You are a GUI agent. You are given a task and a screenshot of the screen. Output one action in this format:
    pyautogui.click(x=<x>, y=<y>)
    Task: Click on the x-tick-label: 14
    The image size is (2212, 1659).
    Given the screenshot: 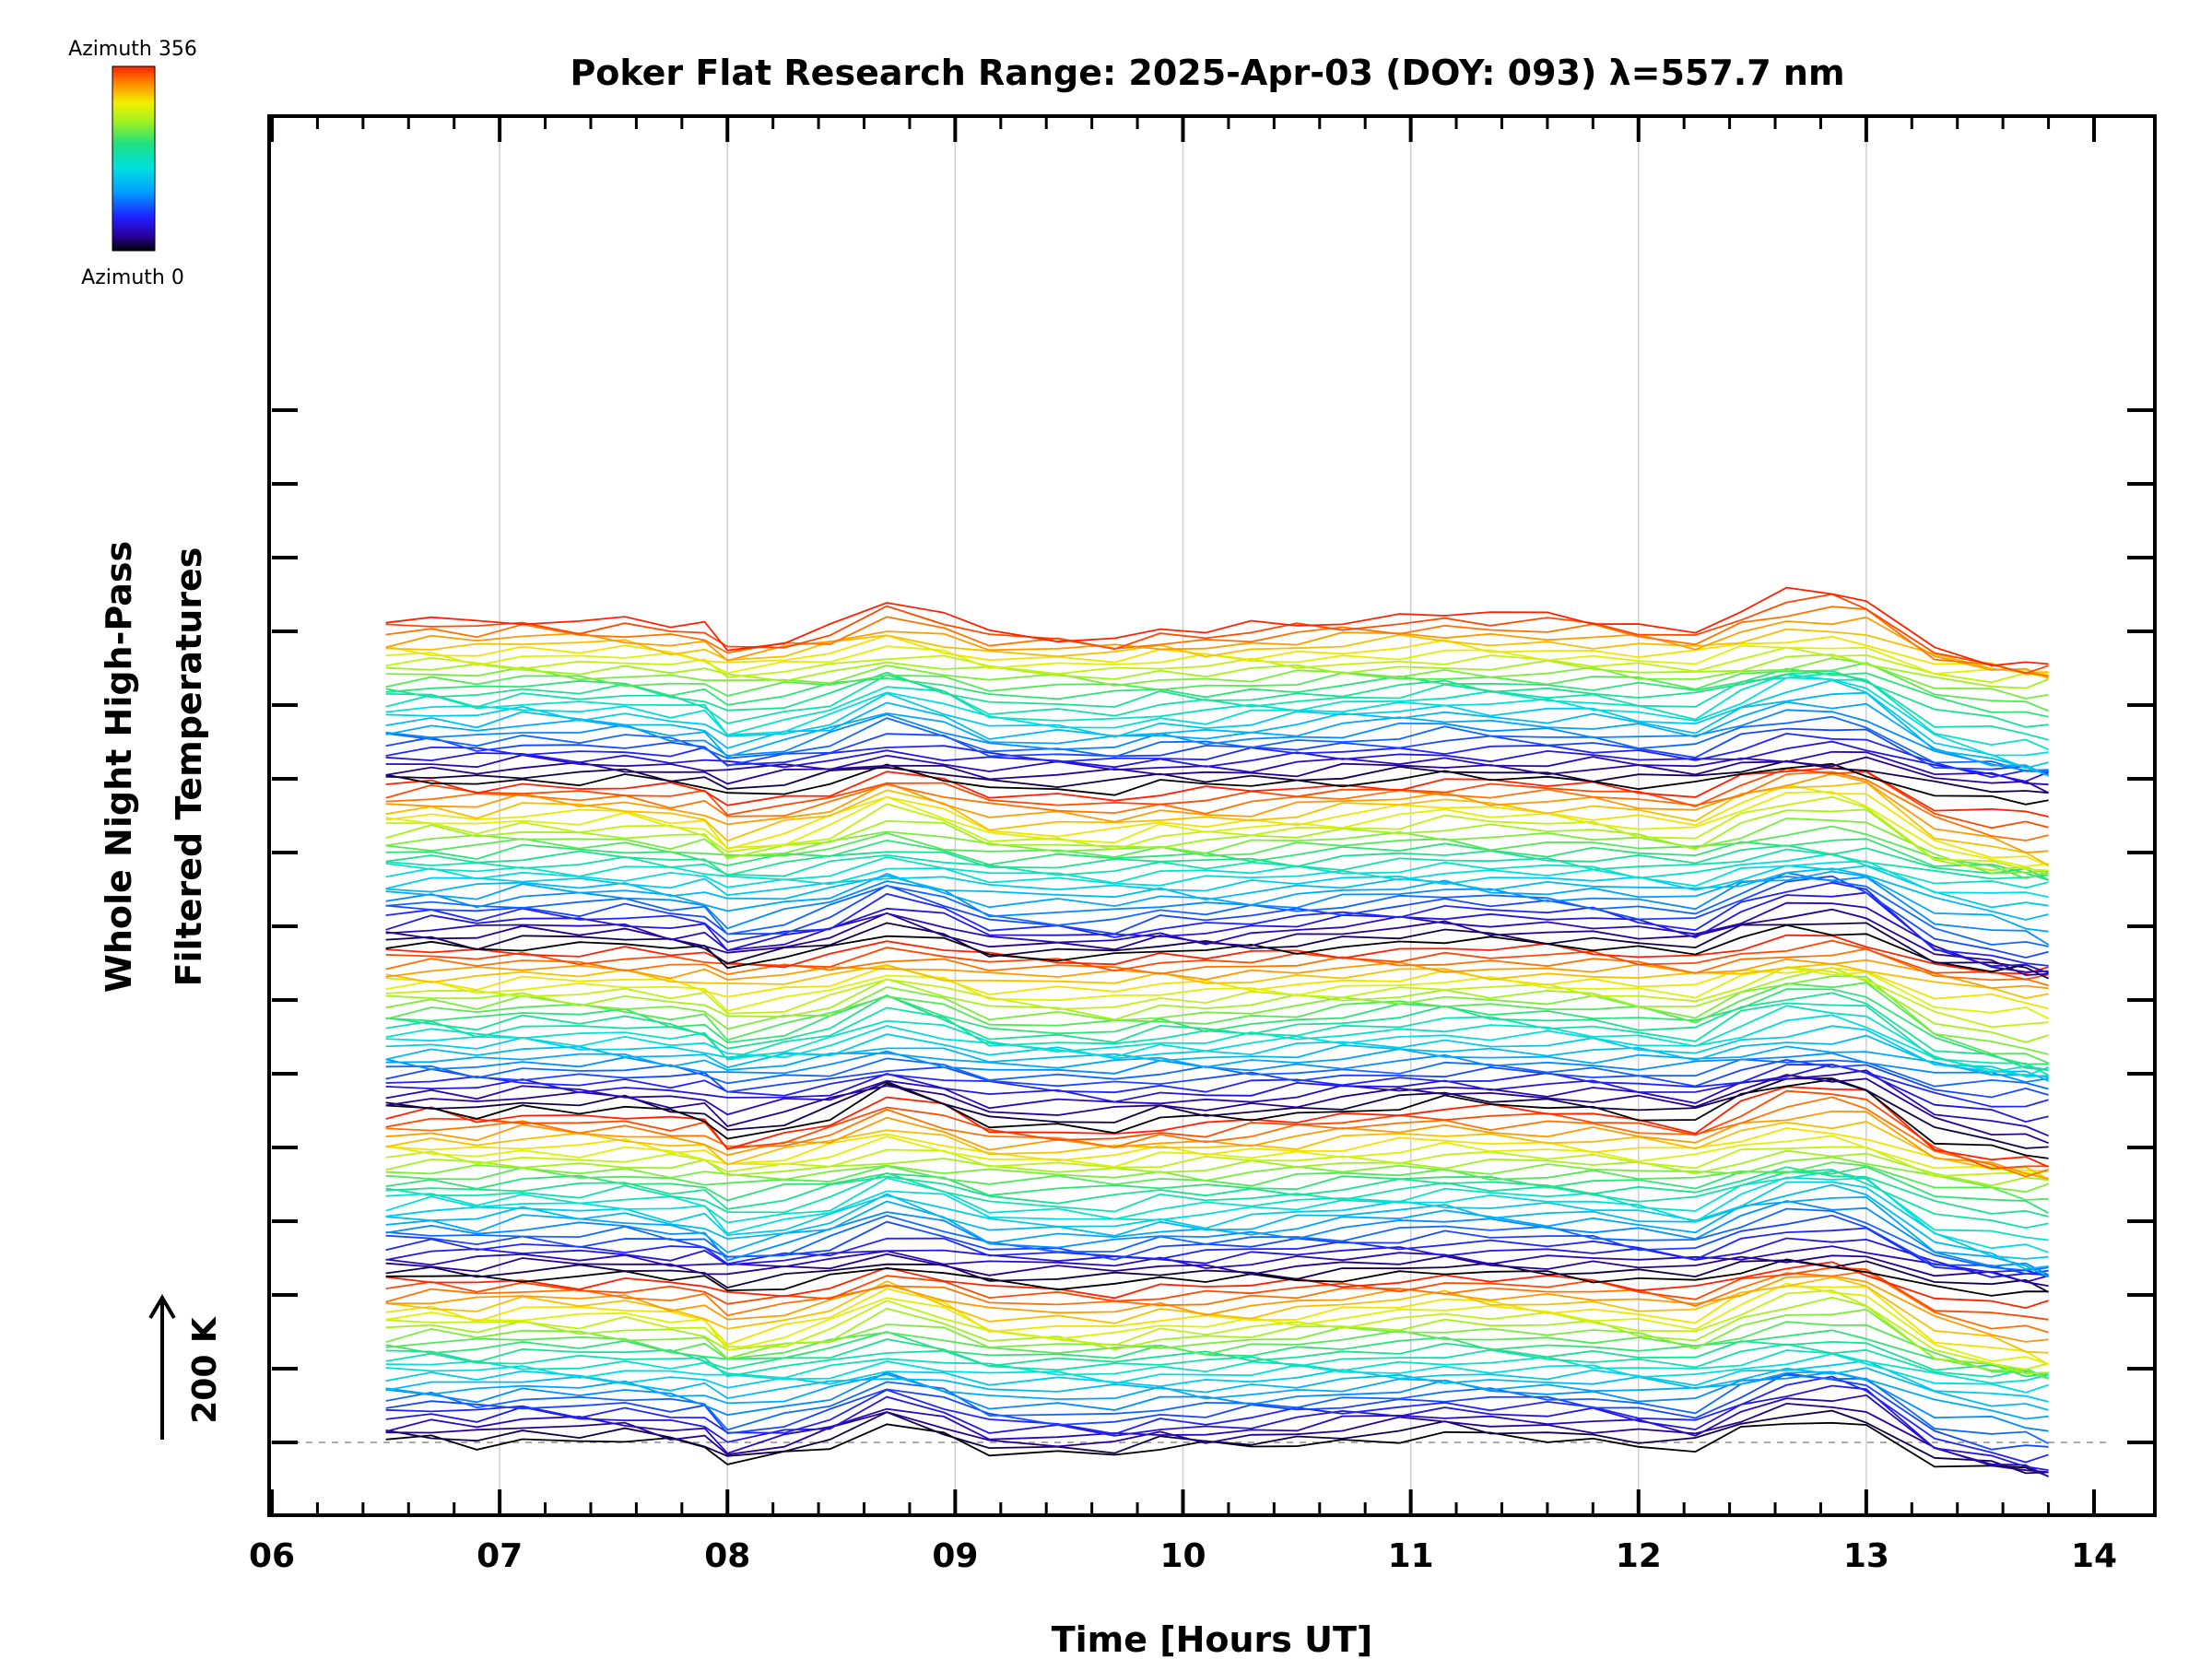 What is the action you would take?
    pyautogui.click(x=2094, y=1556)
    